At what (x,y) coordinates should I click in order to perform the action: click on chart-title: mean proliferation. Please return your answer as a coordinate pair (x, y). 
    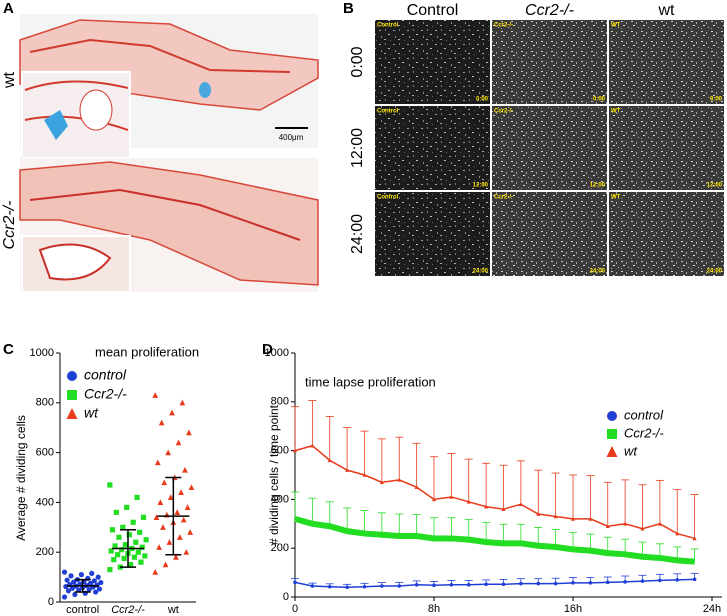
    Looking at the image, I should click on (147, 351).